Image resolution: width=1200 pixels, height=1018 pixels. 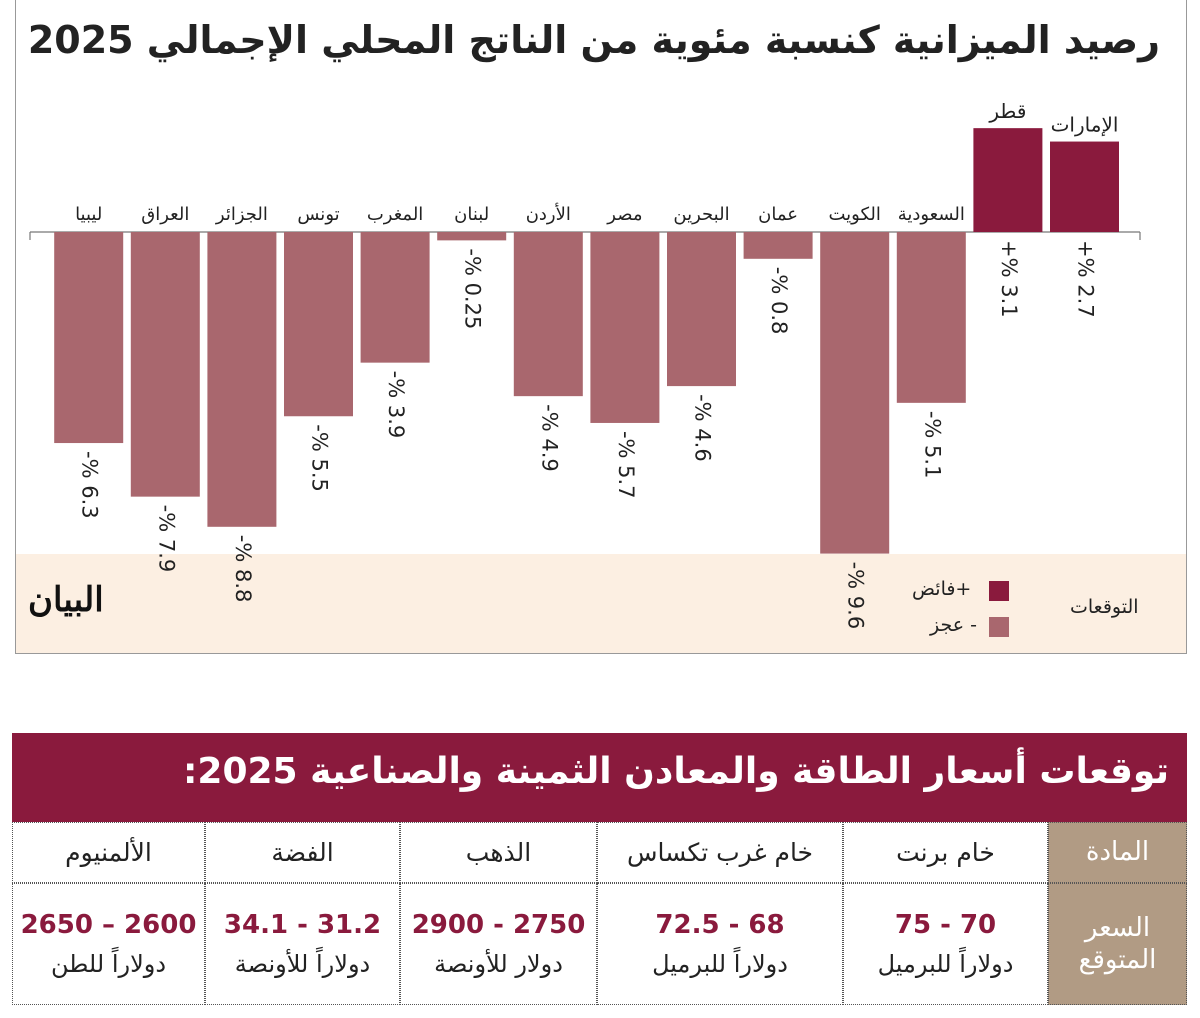 What do you see at coordinates (720, 944) in the screenshot?
I see `price-cell: 72.5 - 68 دولاراً للبرميل` at bounding box center [720, 944].